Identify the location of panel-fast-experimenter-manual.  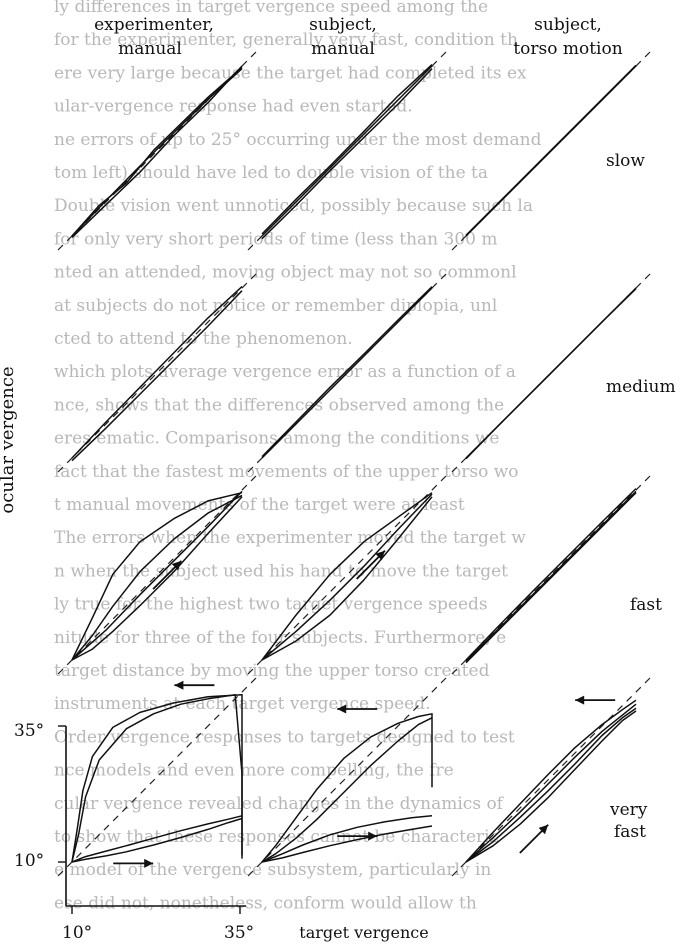
(157, 575).